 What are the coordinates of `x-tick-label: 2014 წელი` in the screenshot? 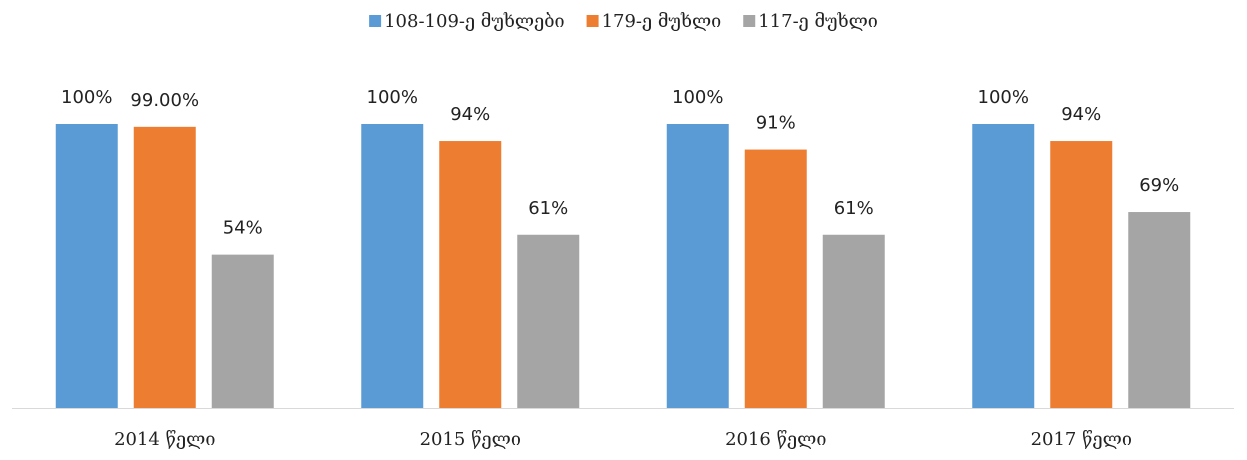 It's located at (164, 439).